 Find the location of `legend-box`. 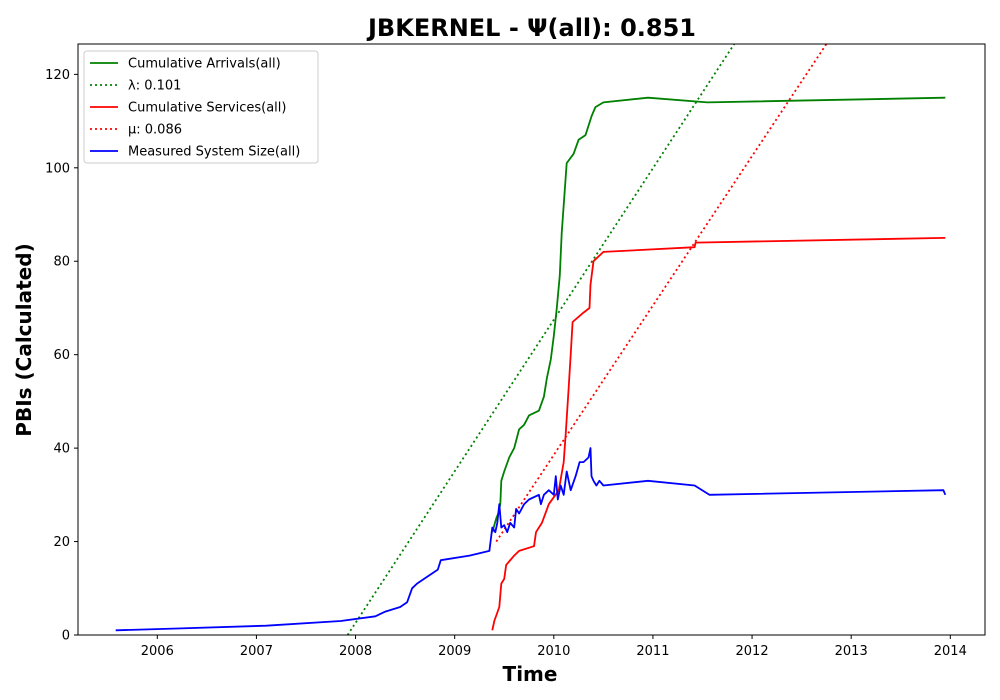

legend-box is located at coordinates (201, 107).